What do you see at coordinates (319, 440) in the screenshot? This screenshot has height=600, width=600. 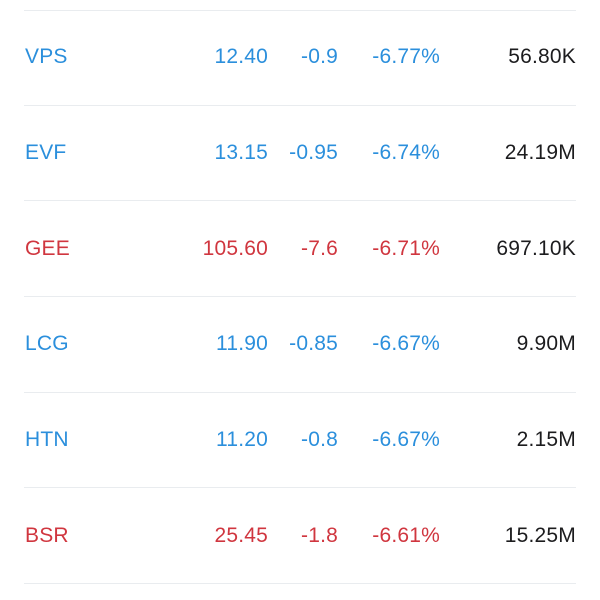 I see `price-change: -0.8` at bounding box center [319, 440].